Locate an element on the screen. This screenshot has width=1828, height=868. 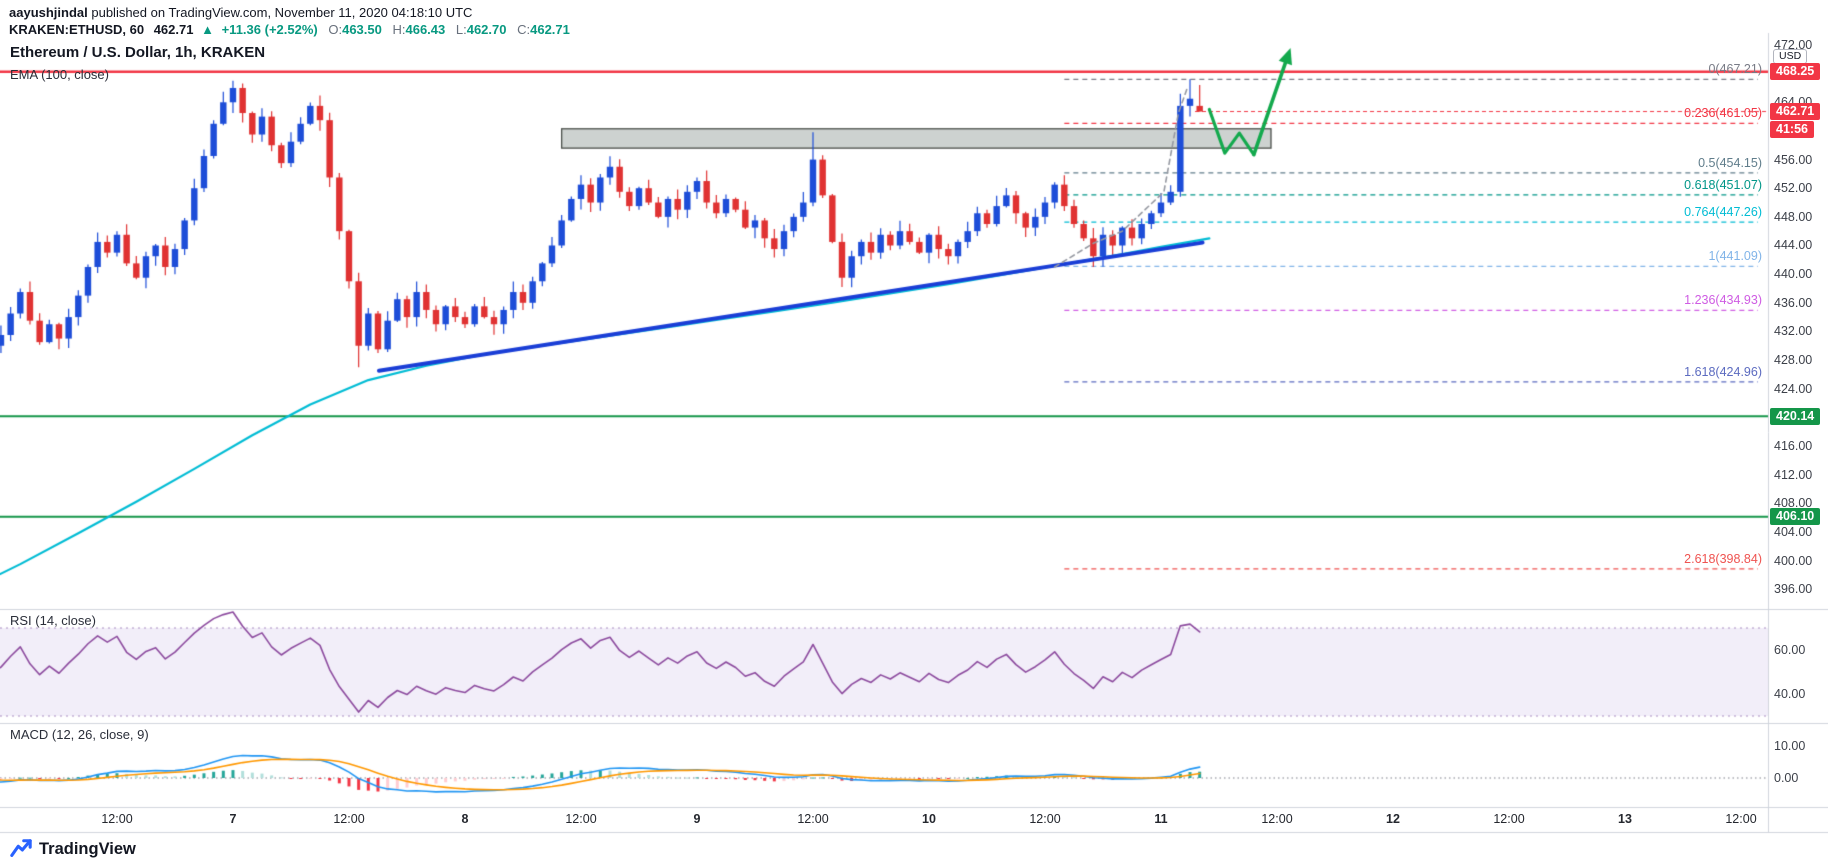
time-axis is located at coordinates (884, 820).